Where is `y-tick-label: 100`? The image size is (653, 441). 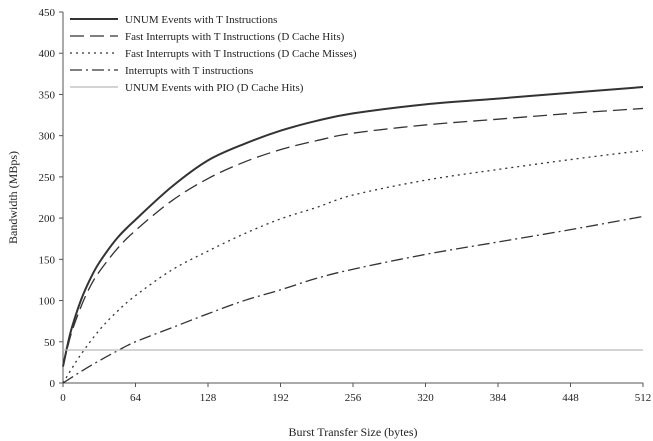
y-tick-label: 100 is located at coordinates (47, 302).